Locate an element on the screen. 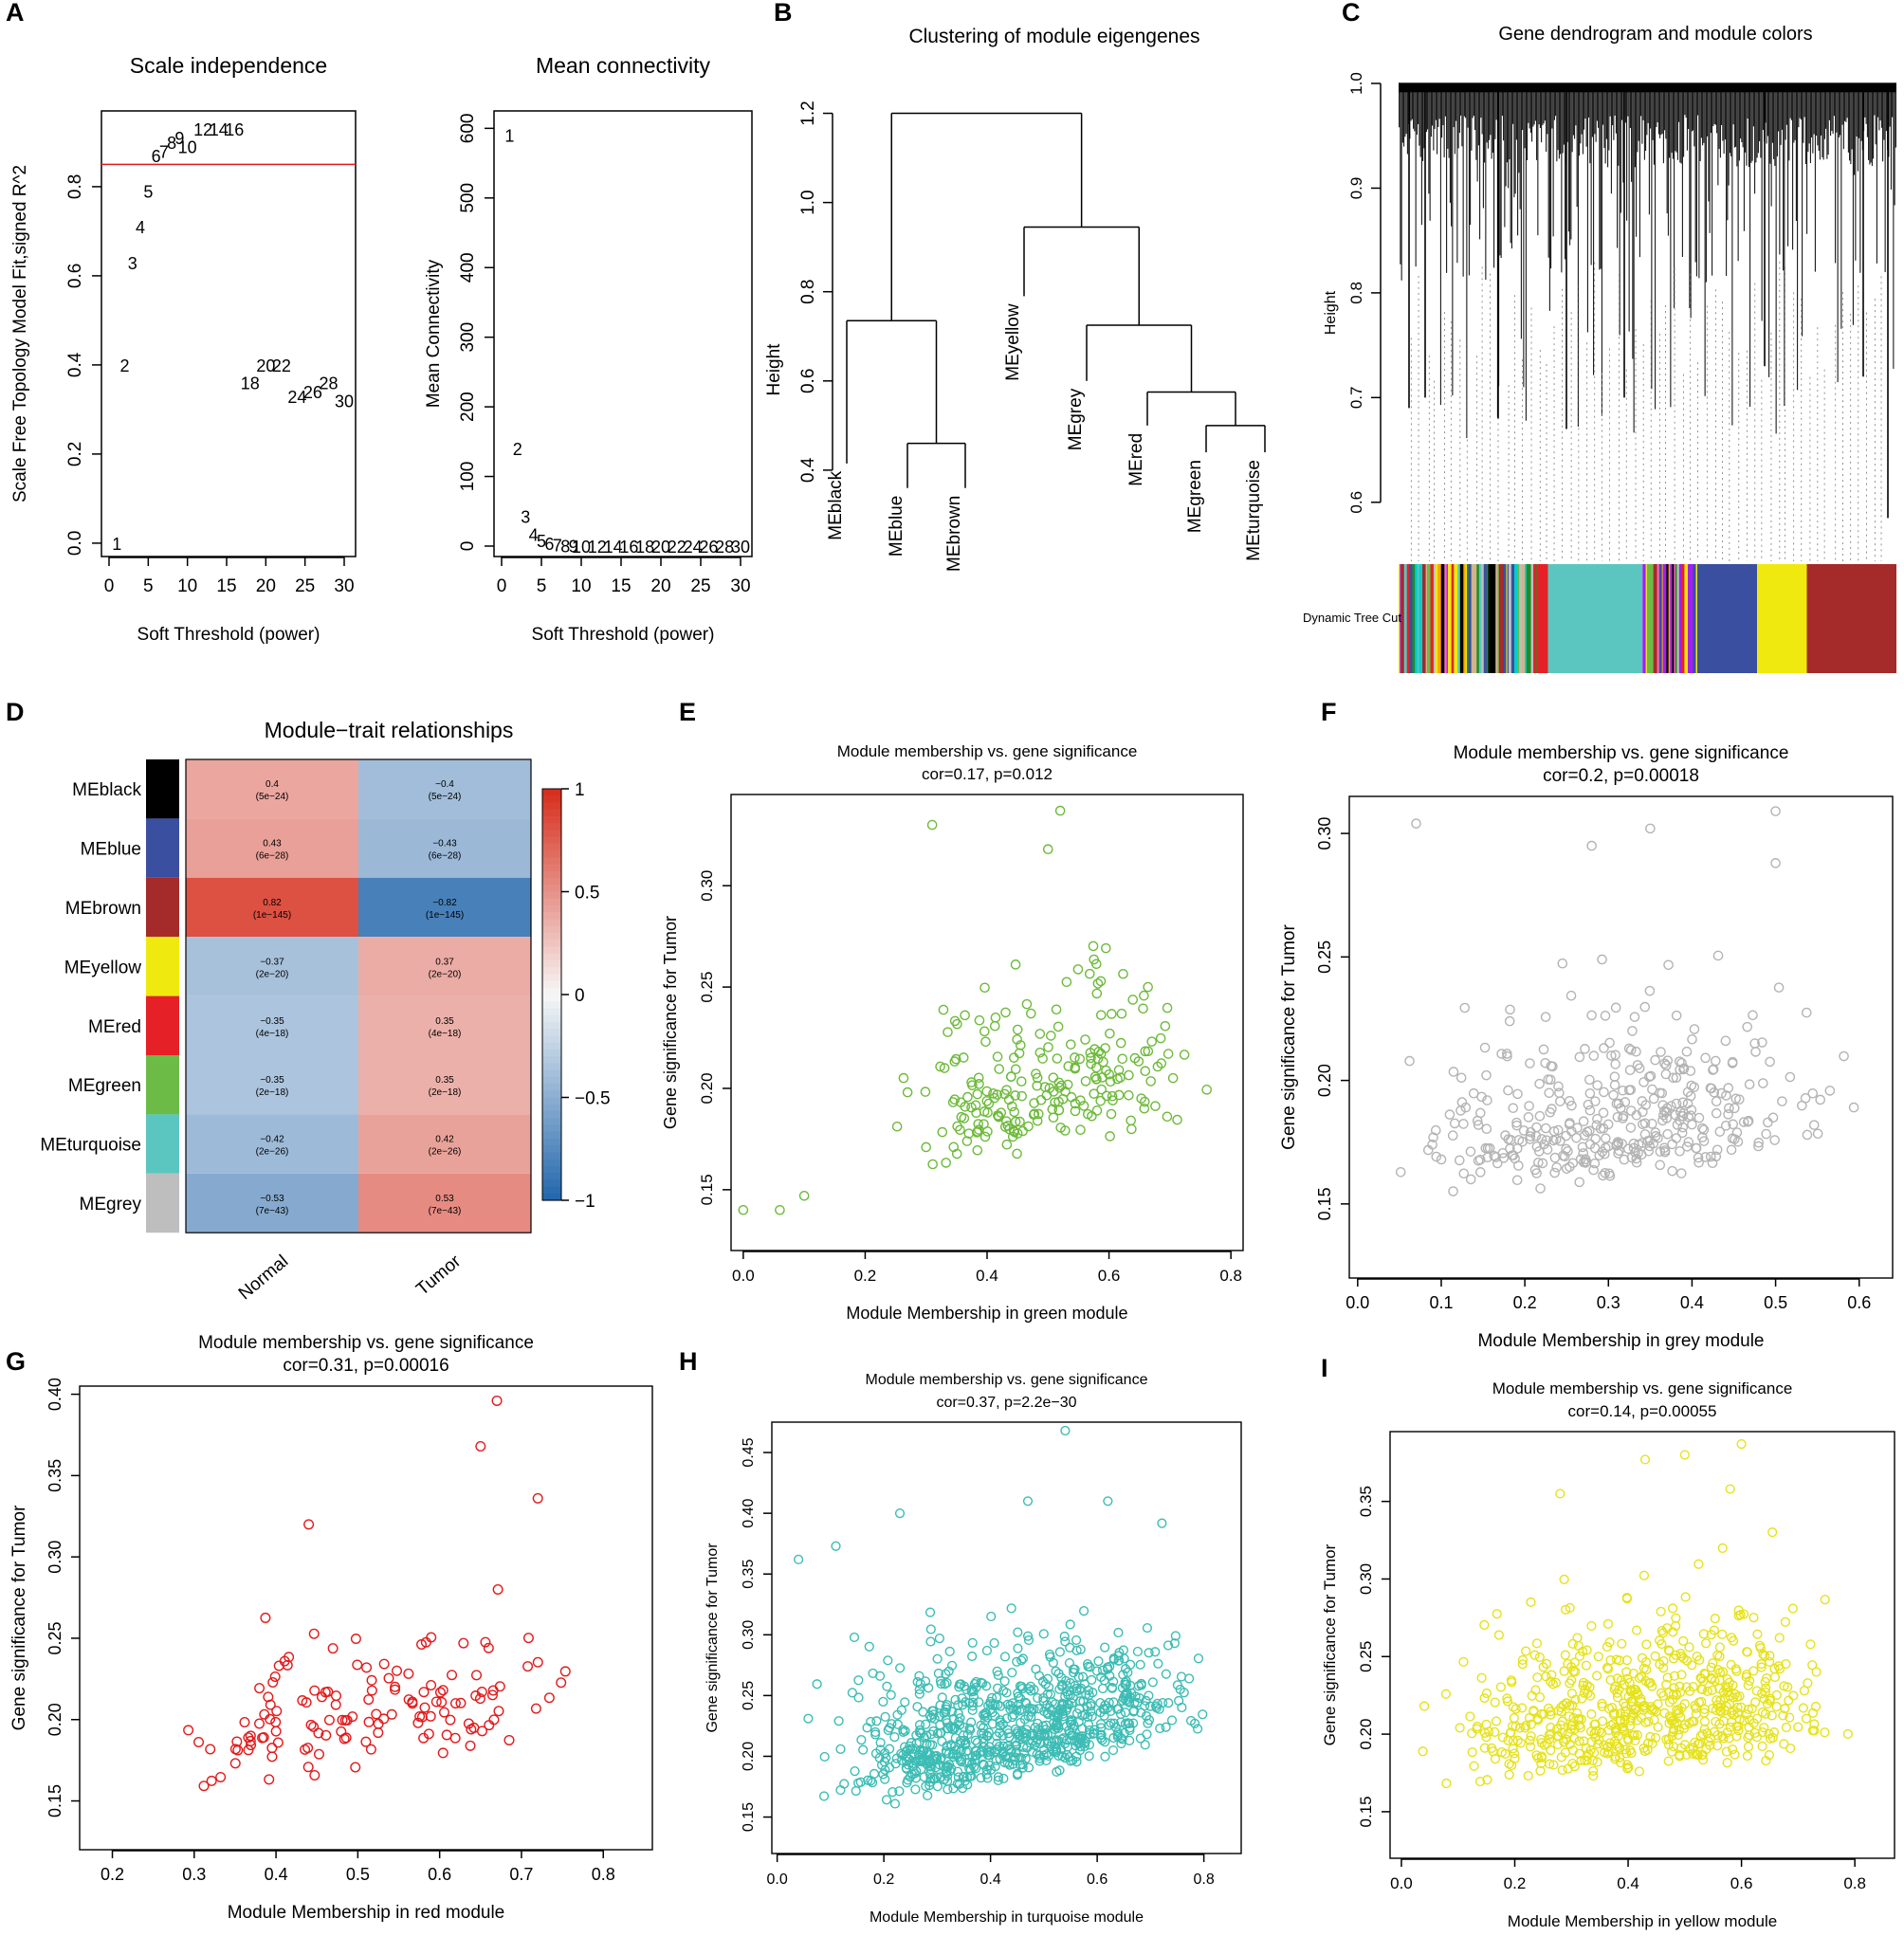 The width and height of the screenshot is (1904, 1936). power-point-label: 2 is located at coordinates (518, 449).